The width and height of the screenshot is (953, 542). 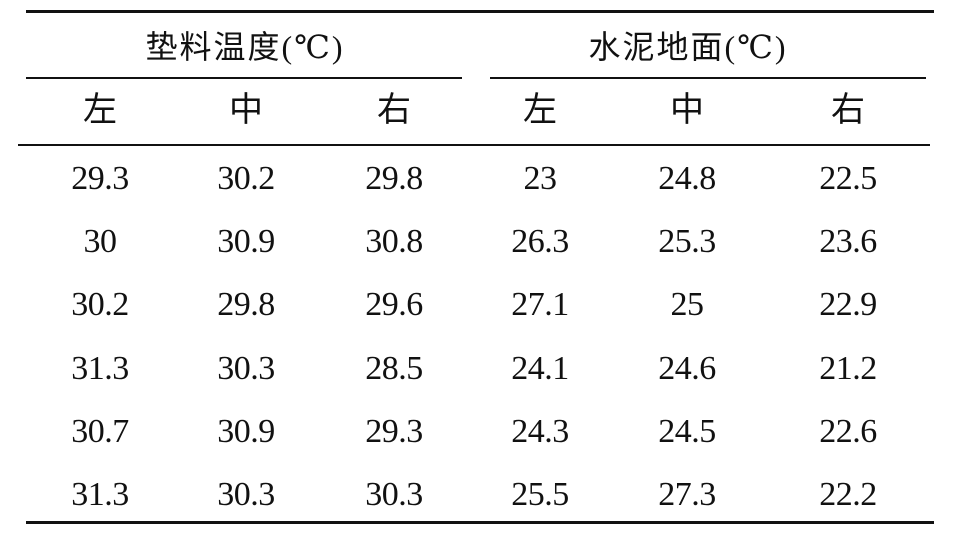 What do you see at coordinates (688, 47) in the screenshot?
I see `group-header-cement-floor: 水泥地面(℃)` at bounding box center [688, 47].